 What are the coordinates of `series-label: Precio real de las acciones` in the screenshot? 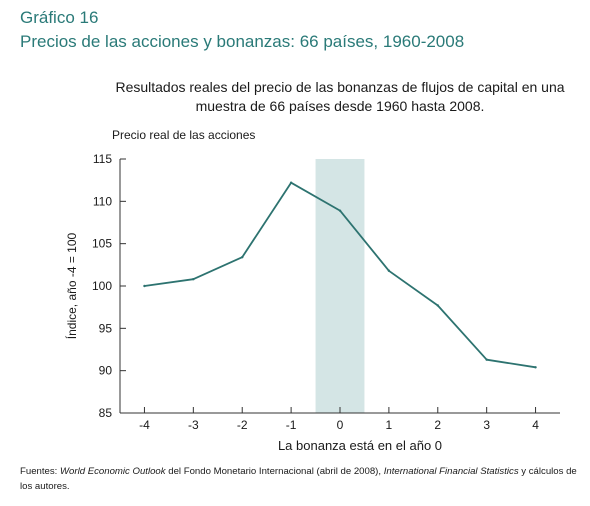 It's located at (184, 135).